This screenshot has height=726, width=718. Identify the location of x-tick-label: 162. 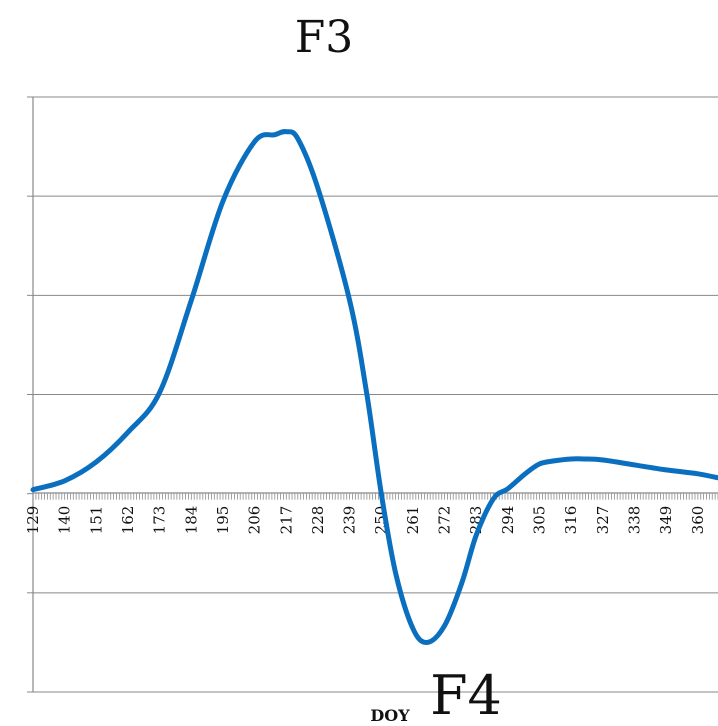
(128, 520).